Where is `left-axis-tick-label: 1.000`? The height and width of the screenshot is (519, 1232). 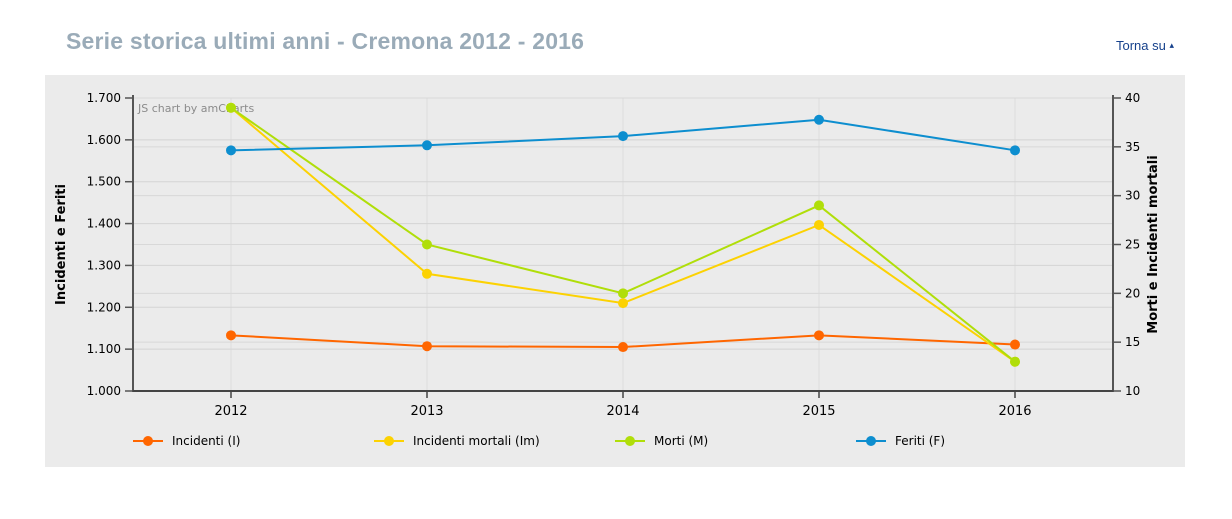 left-axis-tick-label: 1.000 is located at coordinates (104, 391).